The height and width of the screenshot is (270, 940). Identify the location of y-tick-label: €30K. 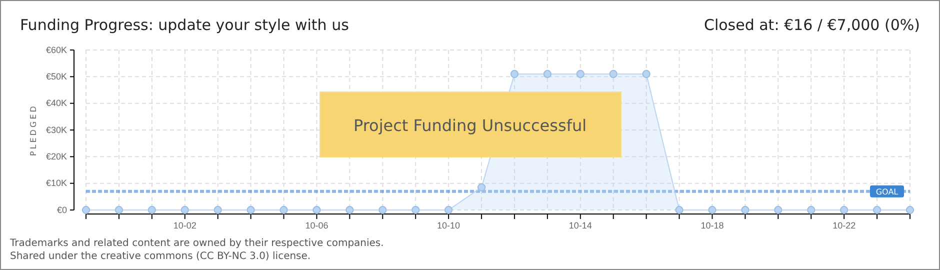
(56, 129).